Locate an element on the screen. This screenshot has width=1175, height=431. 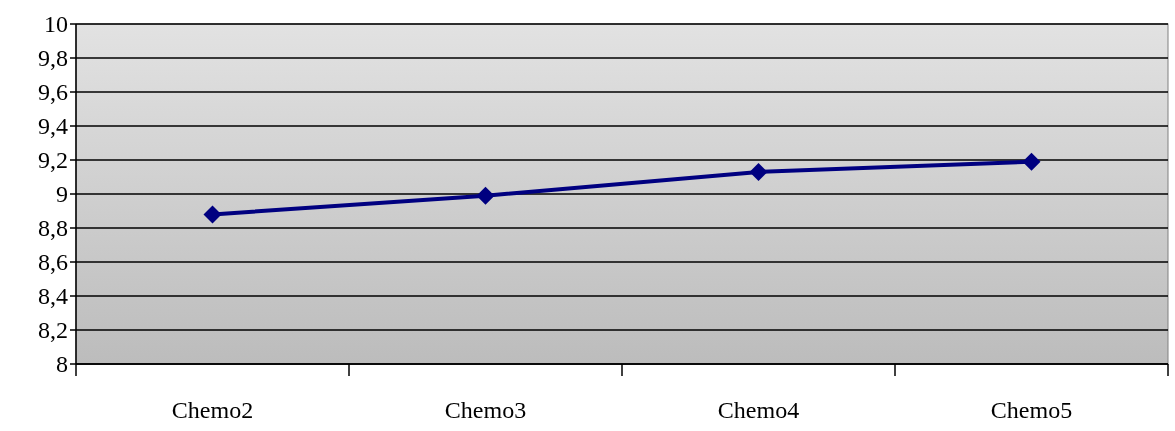
y-tick-label: 9,8 is located at coordinates (53, 58).